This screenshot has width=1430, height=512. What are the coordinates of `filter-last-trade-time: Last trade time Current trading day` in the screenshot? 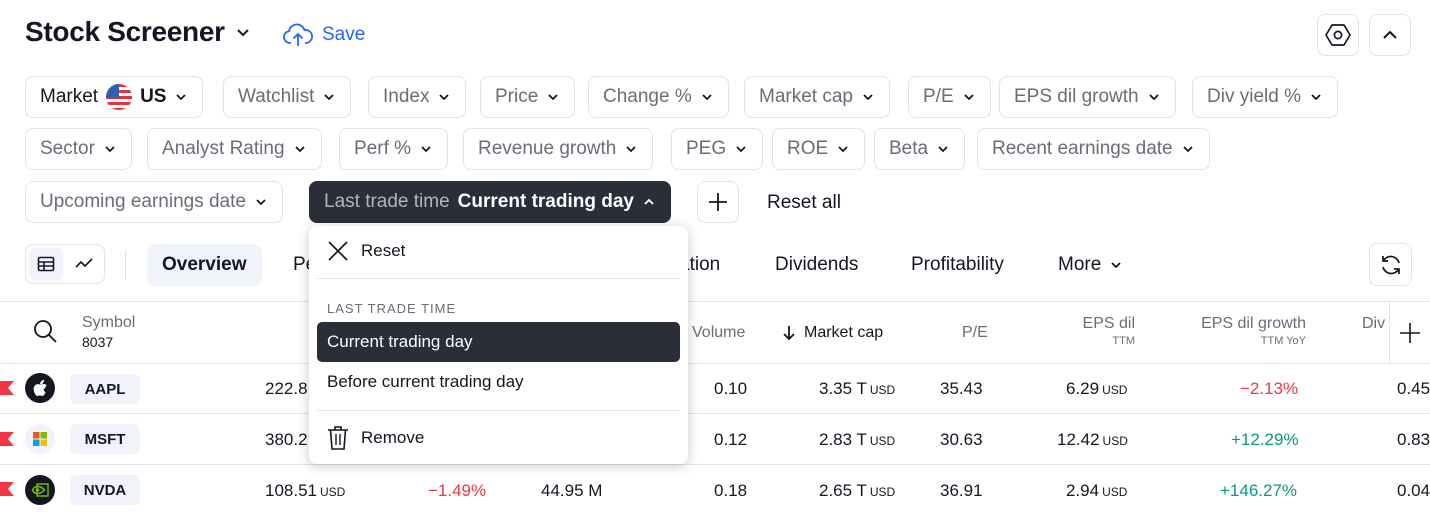 It's located at (490, 202).